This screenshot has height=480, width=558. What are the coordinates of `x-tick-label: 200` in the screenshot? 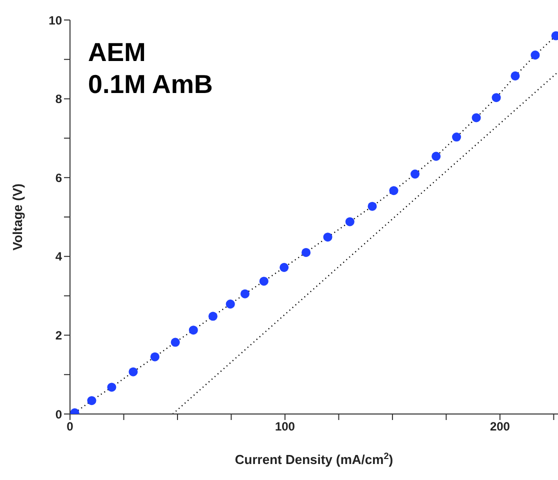 It's located at (500, 427).